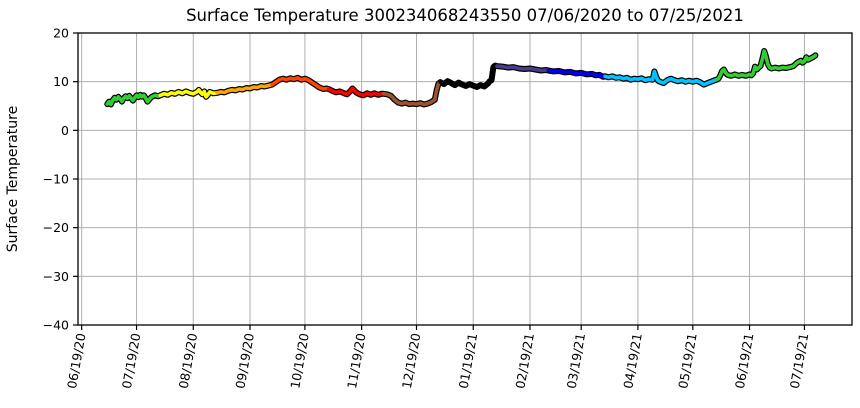 This screenshot has height=408, width=860. Describe the element at coordinates (632, 76) in the screenshot. I see `temperature-line-segment-apr-2021` at that location.